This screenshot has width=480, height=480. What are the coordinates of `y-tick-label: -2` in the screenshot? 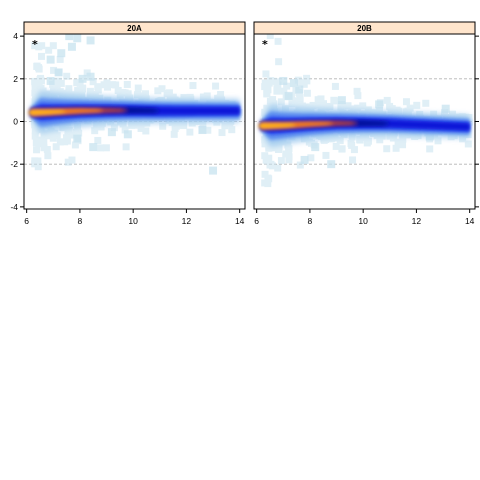 It's located at (14, 164).